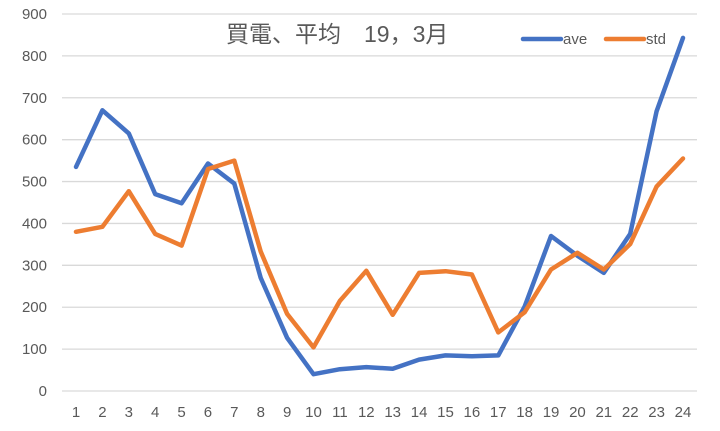 The image size is (720, 431). I want to click on x-tick-label: 6, so click(208, 412).